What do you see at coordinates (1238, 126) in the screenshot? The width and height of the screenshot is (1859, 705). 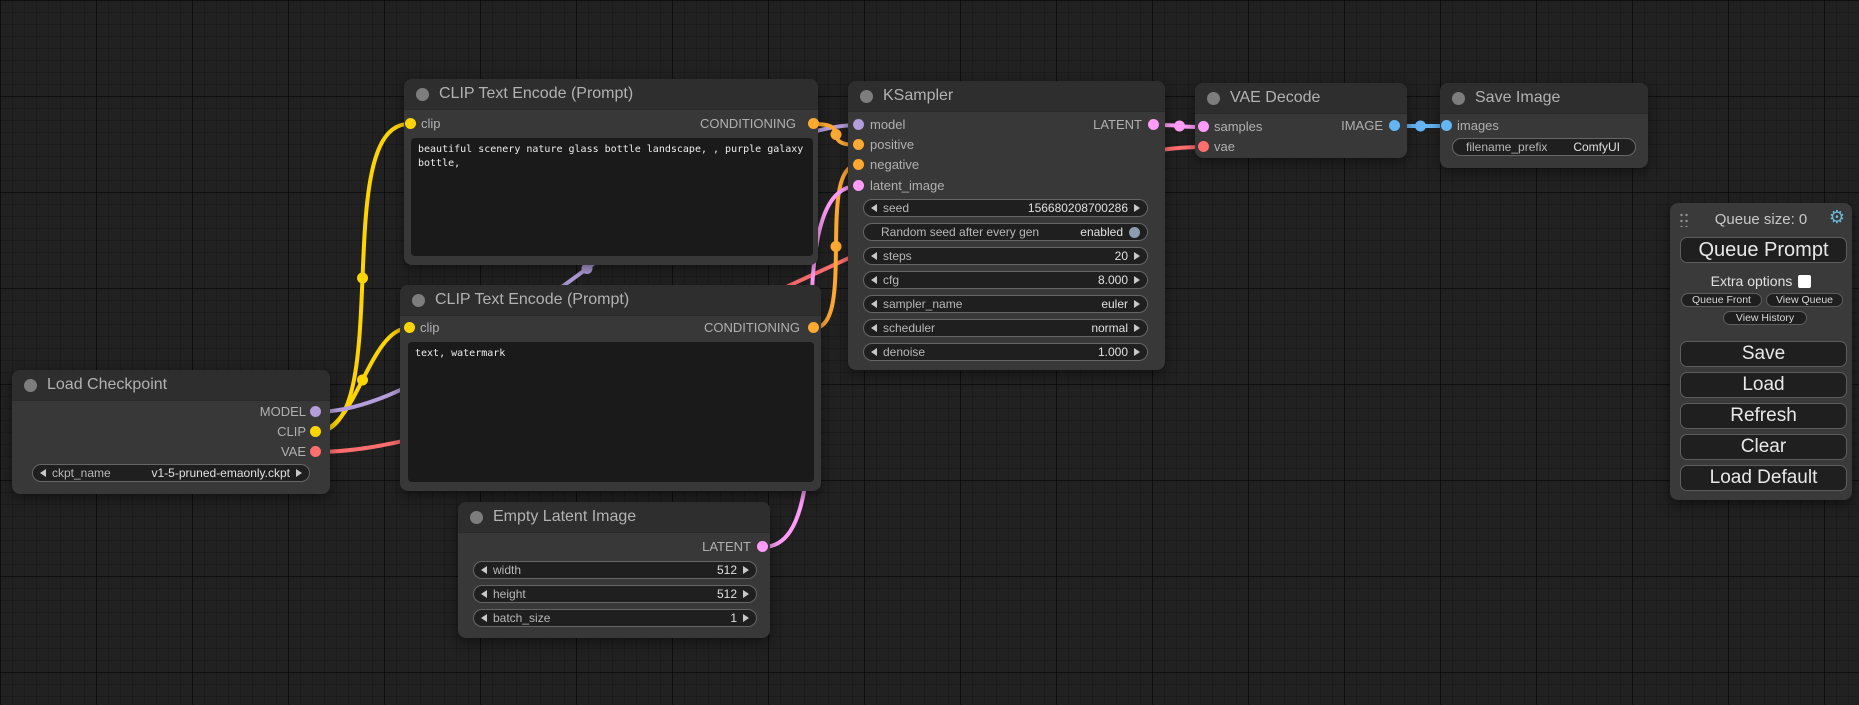 I see `input-label-samples: samples` at bounding box center [1238, 126].